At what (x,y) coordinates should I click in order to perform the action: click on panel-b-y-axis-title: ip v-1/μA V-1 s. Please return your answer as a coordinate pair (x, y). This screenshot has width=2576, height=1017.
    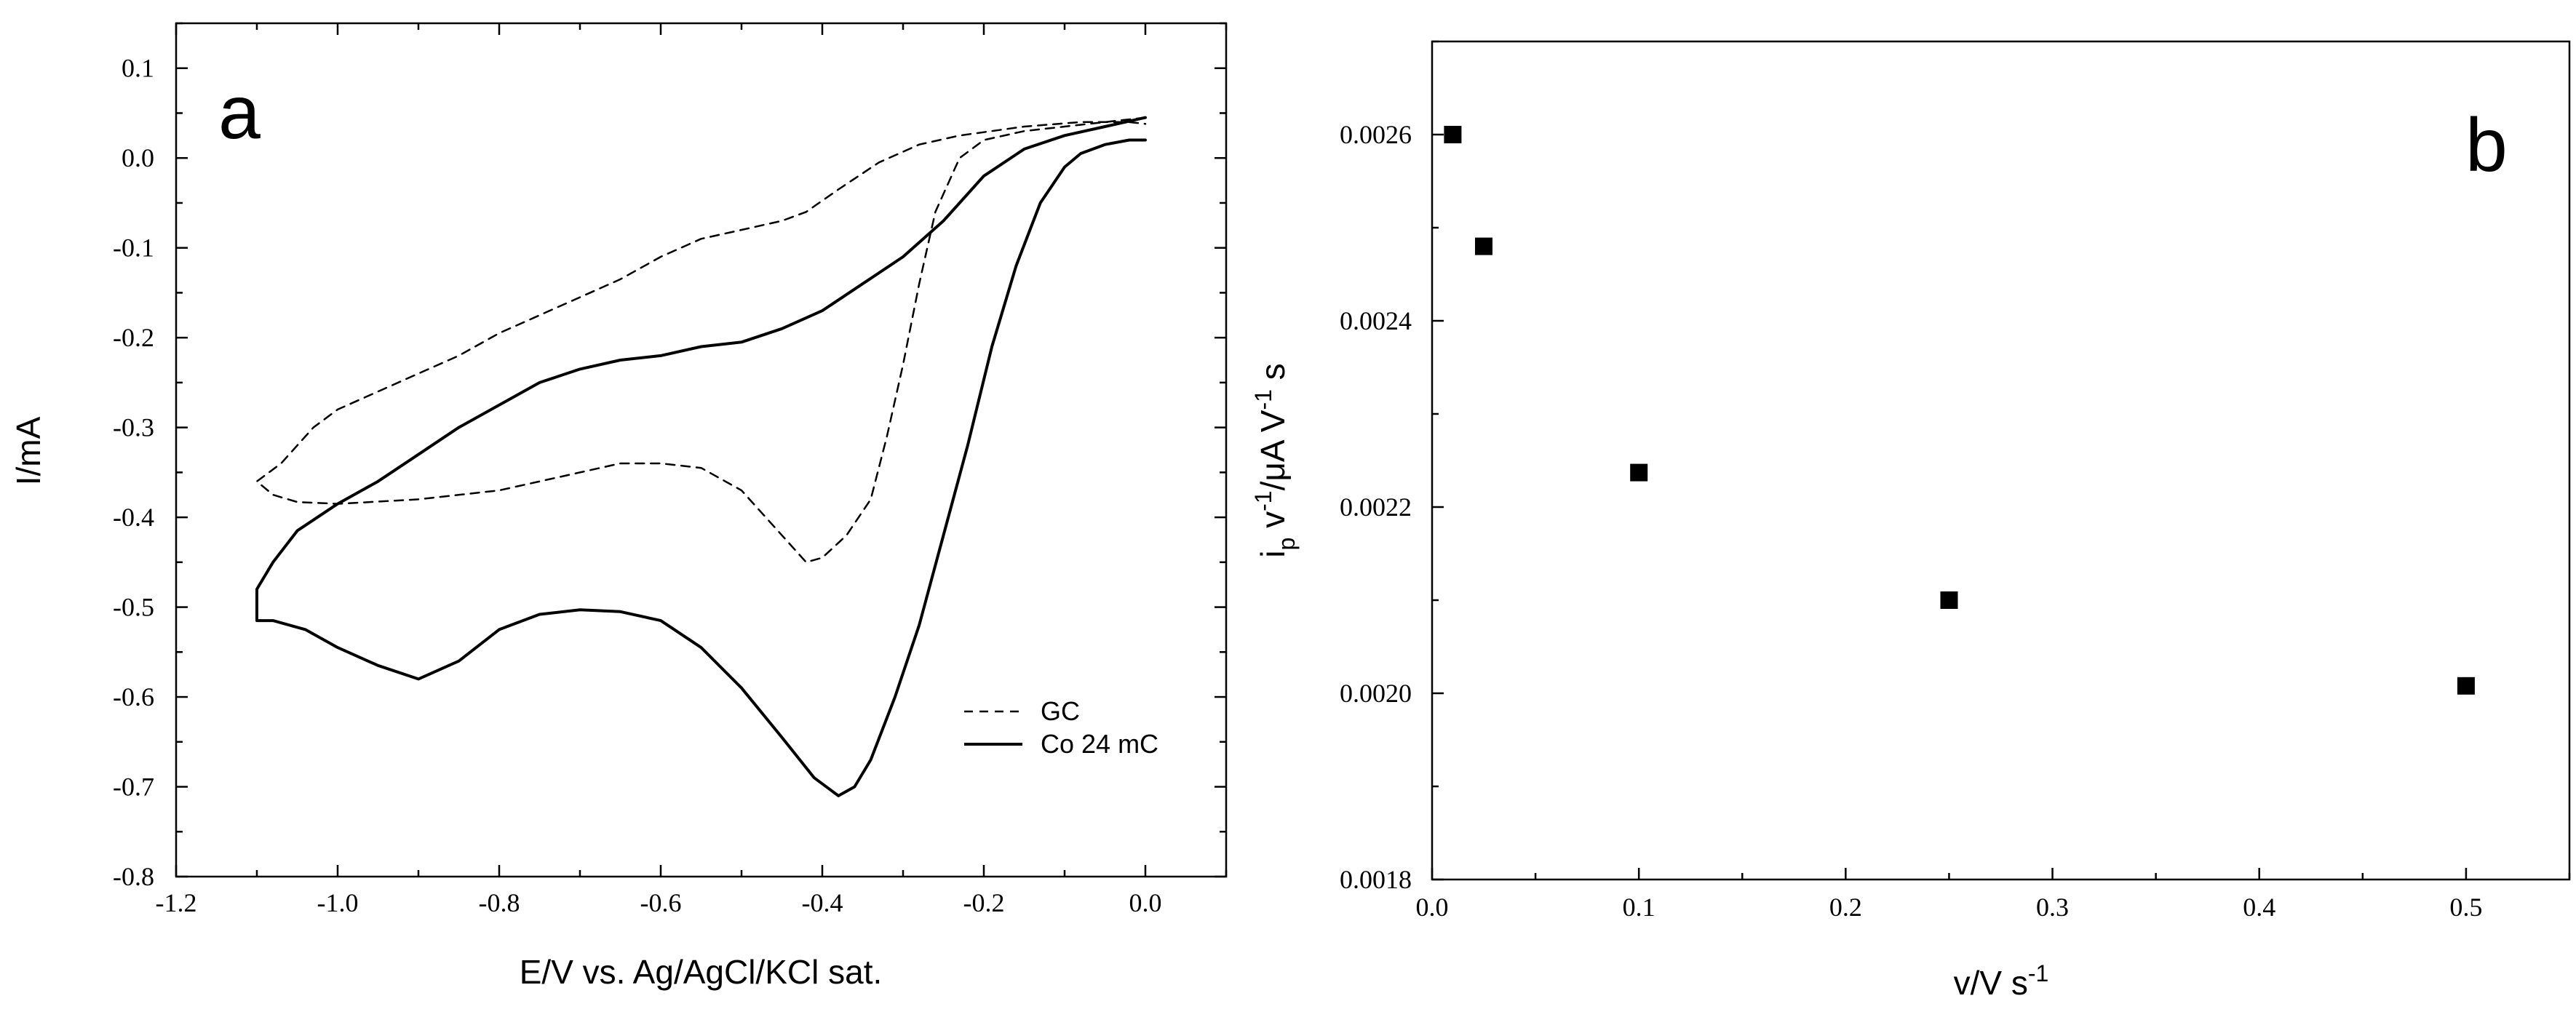
    Looking at the image, I should click on (1275, 460).